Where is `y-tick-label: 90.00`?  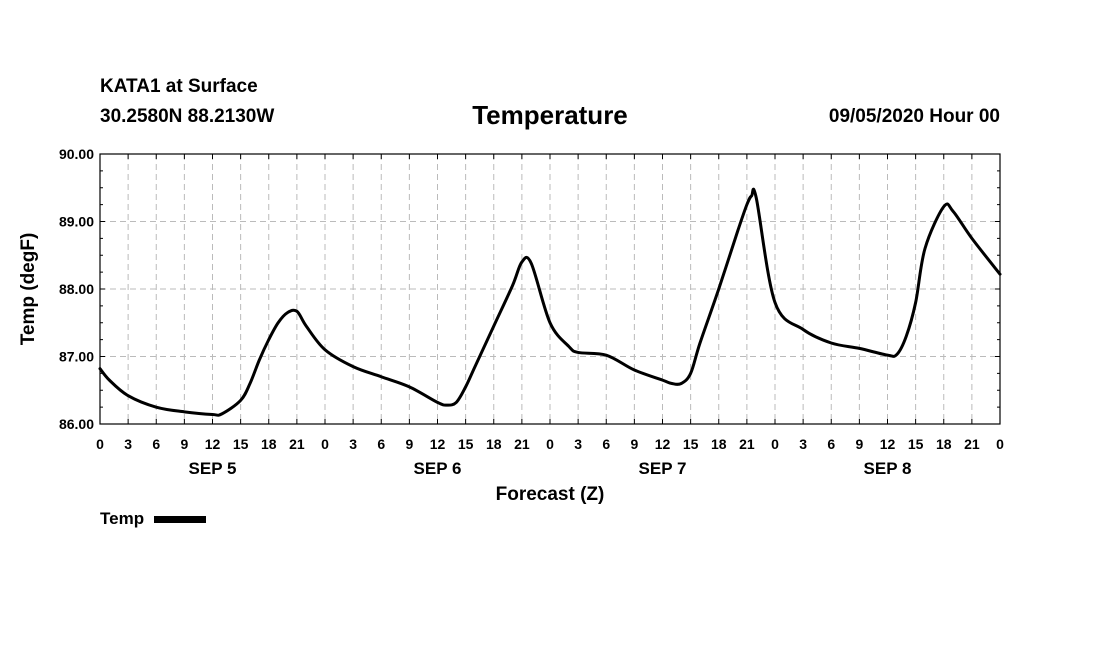 y-tick-label: 90.00 is located at coordinates (76, 154).